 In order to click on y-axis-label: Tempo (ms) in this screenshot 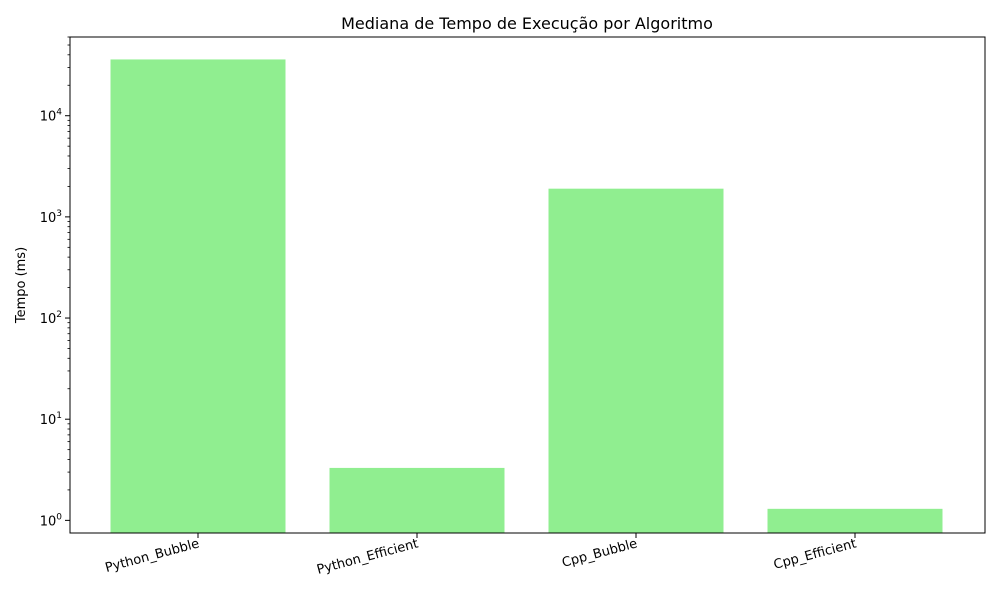, I will do `click(21, 285)`.